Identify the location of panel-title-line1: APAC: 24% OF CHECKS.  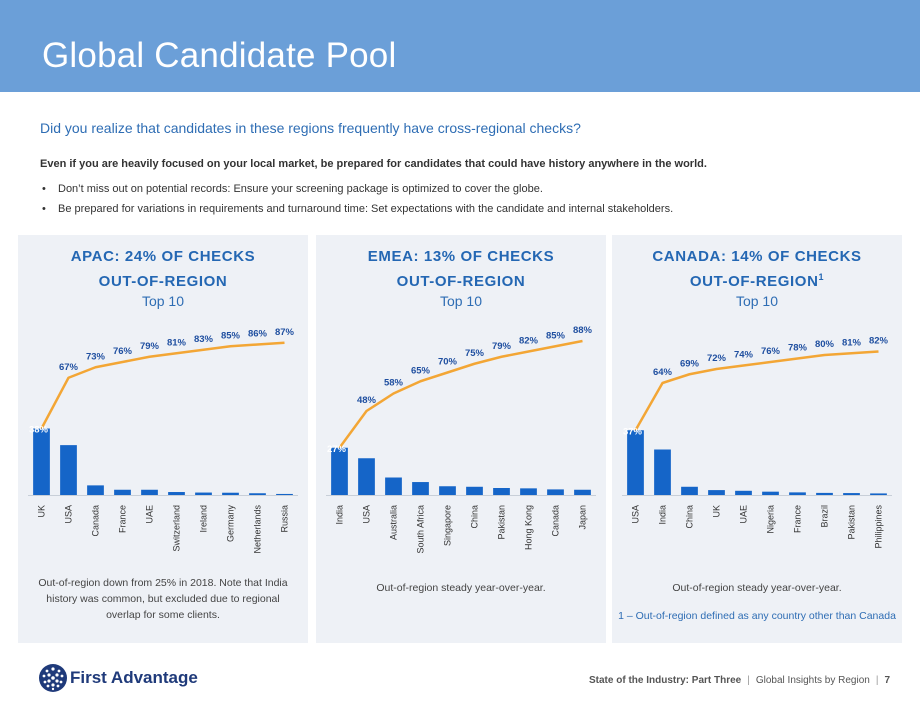
(163, 256).